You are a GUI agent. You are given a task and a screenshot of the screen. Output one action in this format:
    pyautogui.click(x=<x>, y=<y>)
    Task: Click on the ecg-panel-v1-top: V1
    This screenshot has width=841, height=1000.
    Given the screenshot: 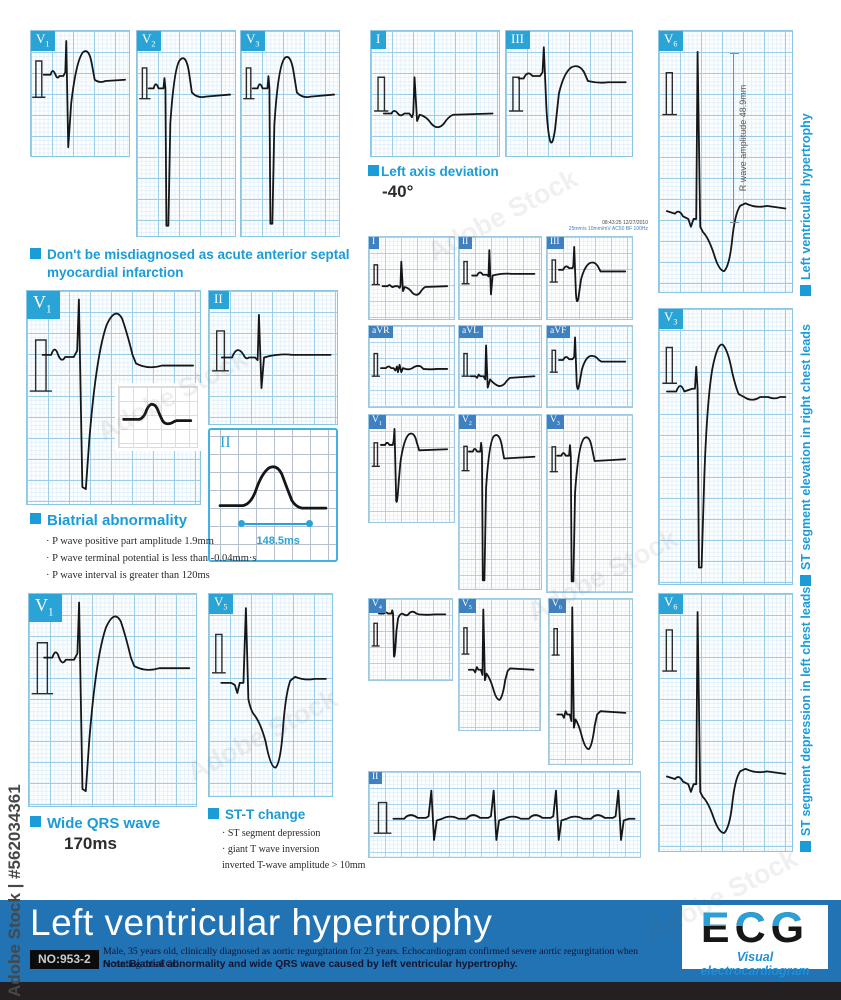 What is the action you would take?
    pyautogui.click(x=80, y=93)
    